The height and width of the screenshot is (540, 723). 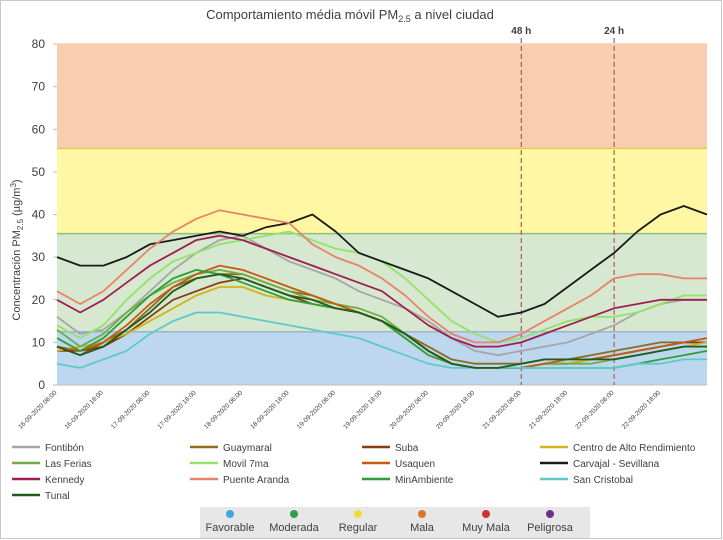 I want to click on legend-label: MinAmbiente, so click(x=424, y=480).